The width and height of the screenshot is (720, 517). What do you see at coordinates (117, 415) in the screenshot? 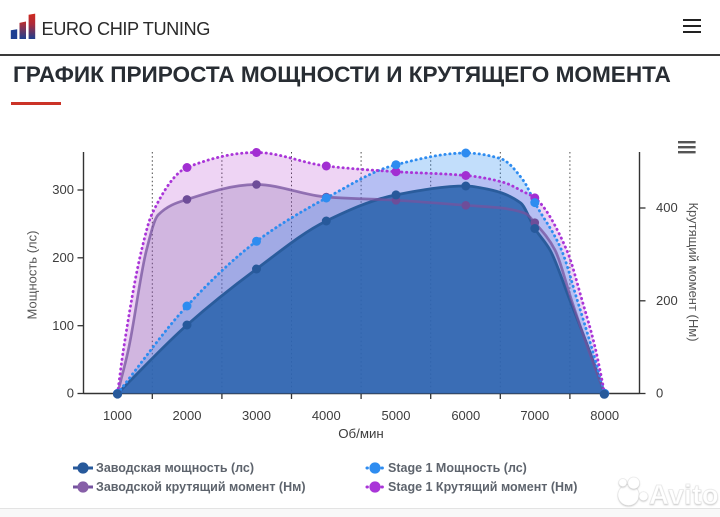
I see `svg-text: 1000` at bounding box center [117, 415].